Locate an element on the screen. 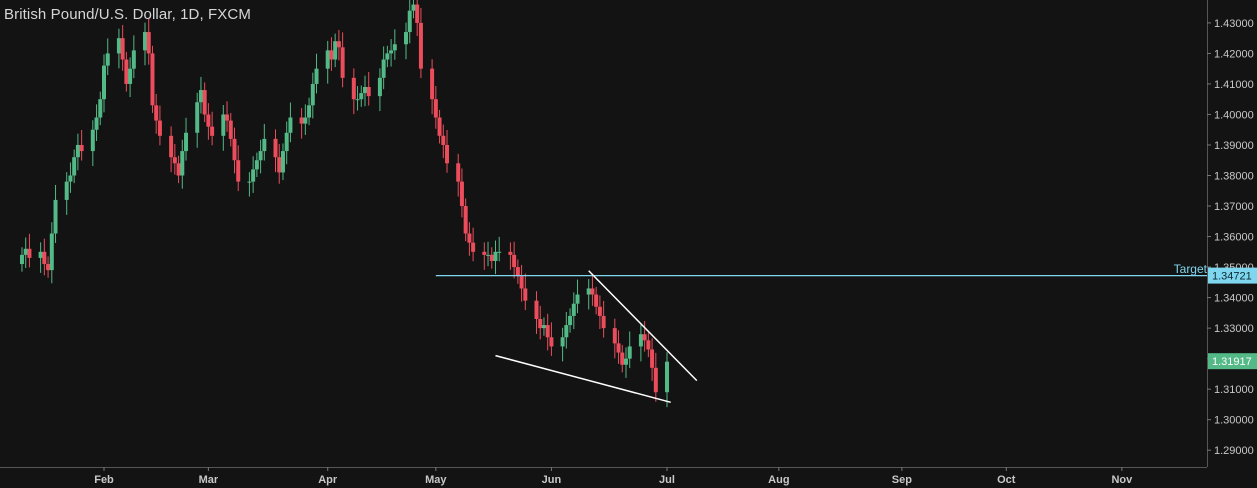 The height and width of the screenshot is (488, 1257). chart-title: British Pound/U.S. Dollar, 1D, FXCM is located at coordinates (127, 14).